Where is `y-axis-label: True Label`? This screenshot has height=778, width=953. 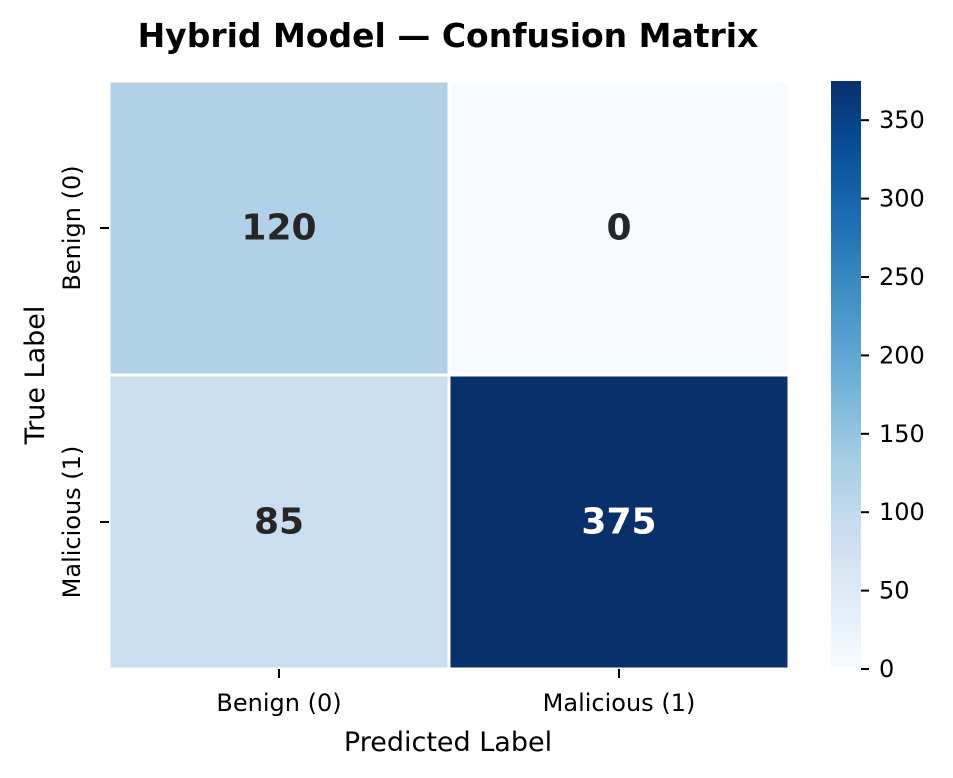 y-axis-label: True Label is located at coordinates (35, 376).